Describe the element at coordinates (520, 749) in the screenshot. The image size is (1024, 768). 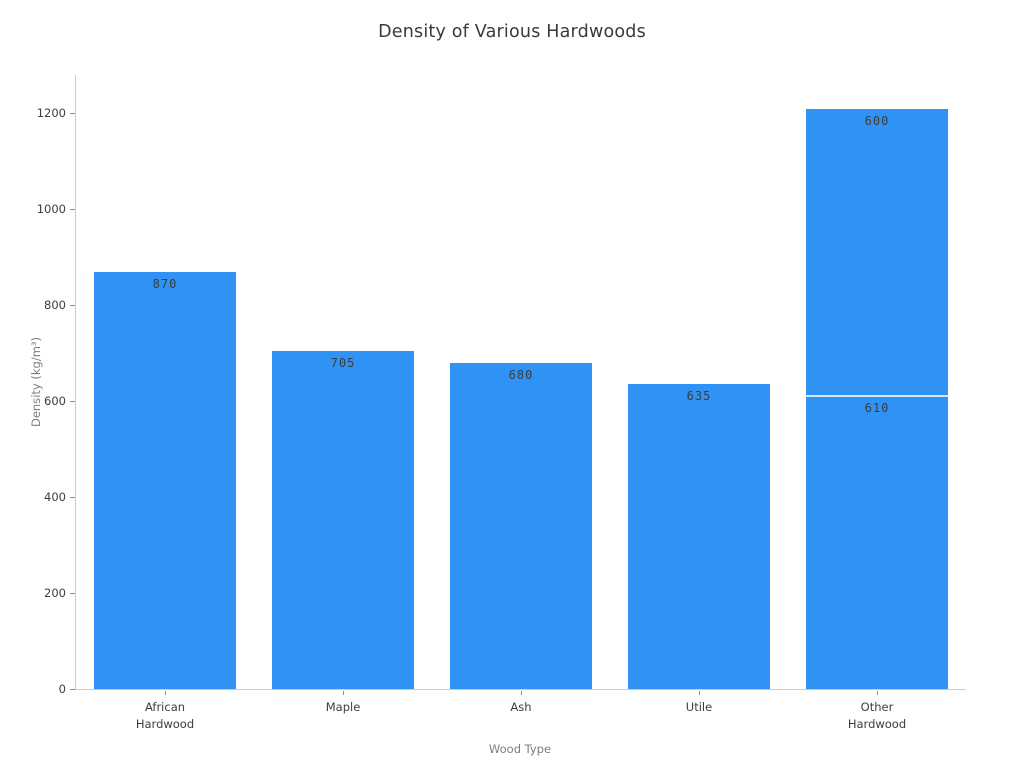
I see `x-axis-title: Wood Type` at that location.